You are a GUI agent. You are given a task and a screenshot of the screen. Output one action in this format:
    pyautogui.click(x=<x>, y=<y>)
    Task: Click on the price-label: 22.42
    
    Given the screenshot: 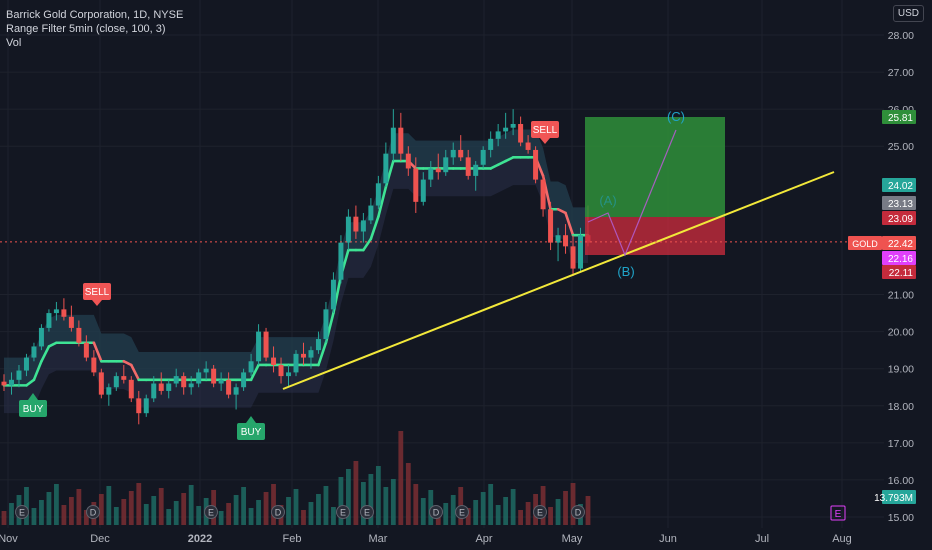 What is the action you would take?
    pyautogui.click(x=899, y=243)
    